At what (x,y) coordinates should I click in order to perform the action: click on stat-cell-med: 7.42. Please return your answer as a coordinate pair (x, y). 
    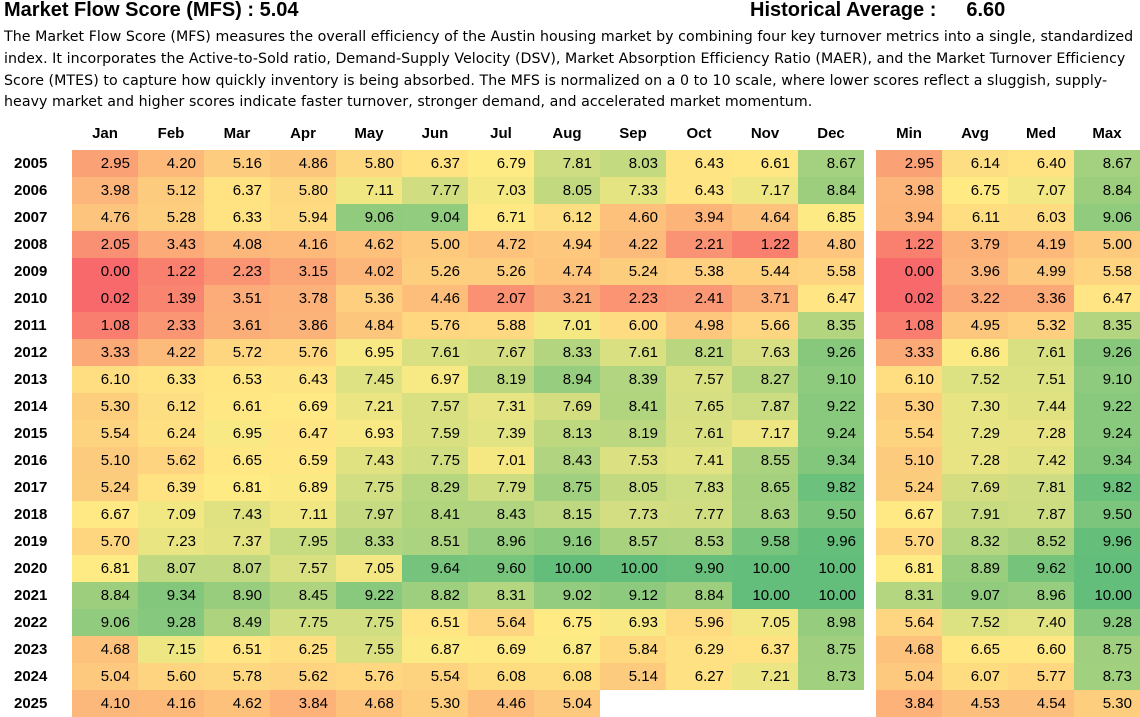
    Looking at the image, I should click on (1041, 460).